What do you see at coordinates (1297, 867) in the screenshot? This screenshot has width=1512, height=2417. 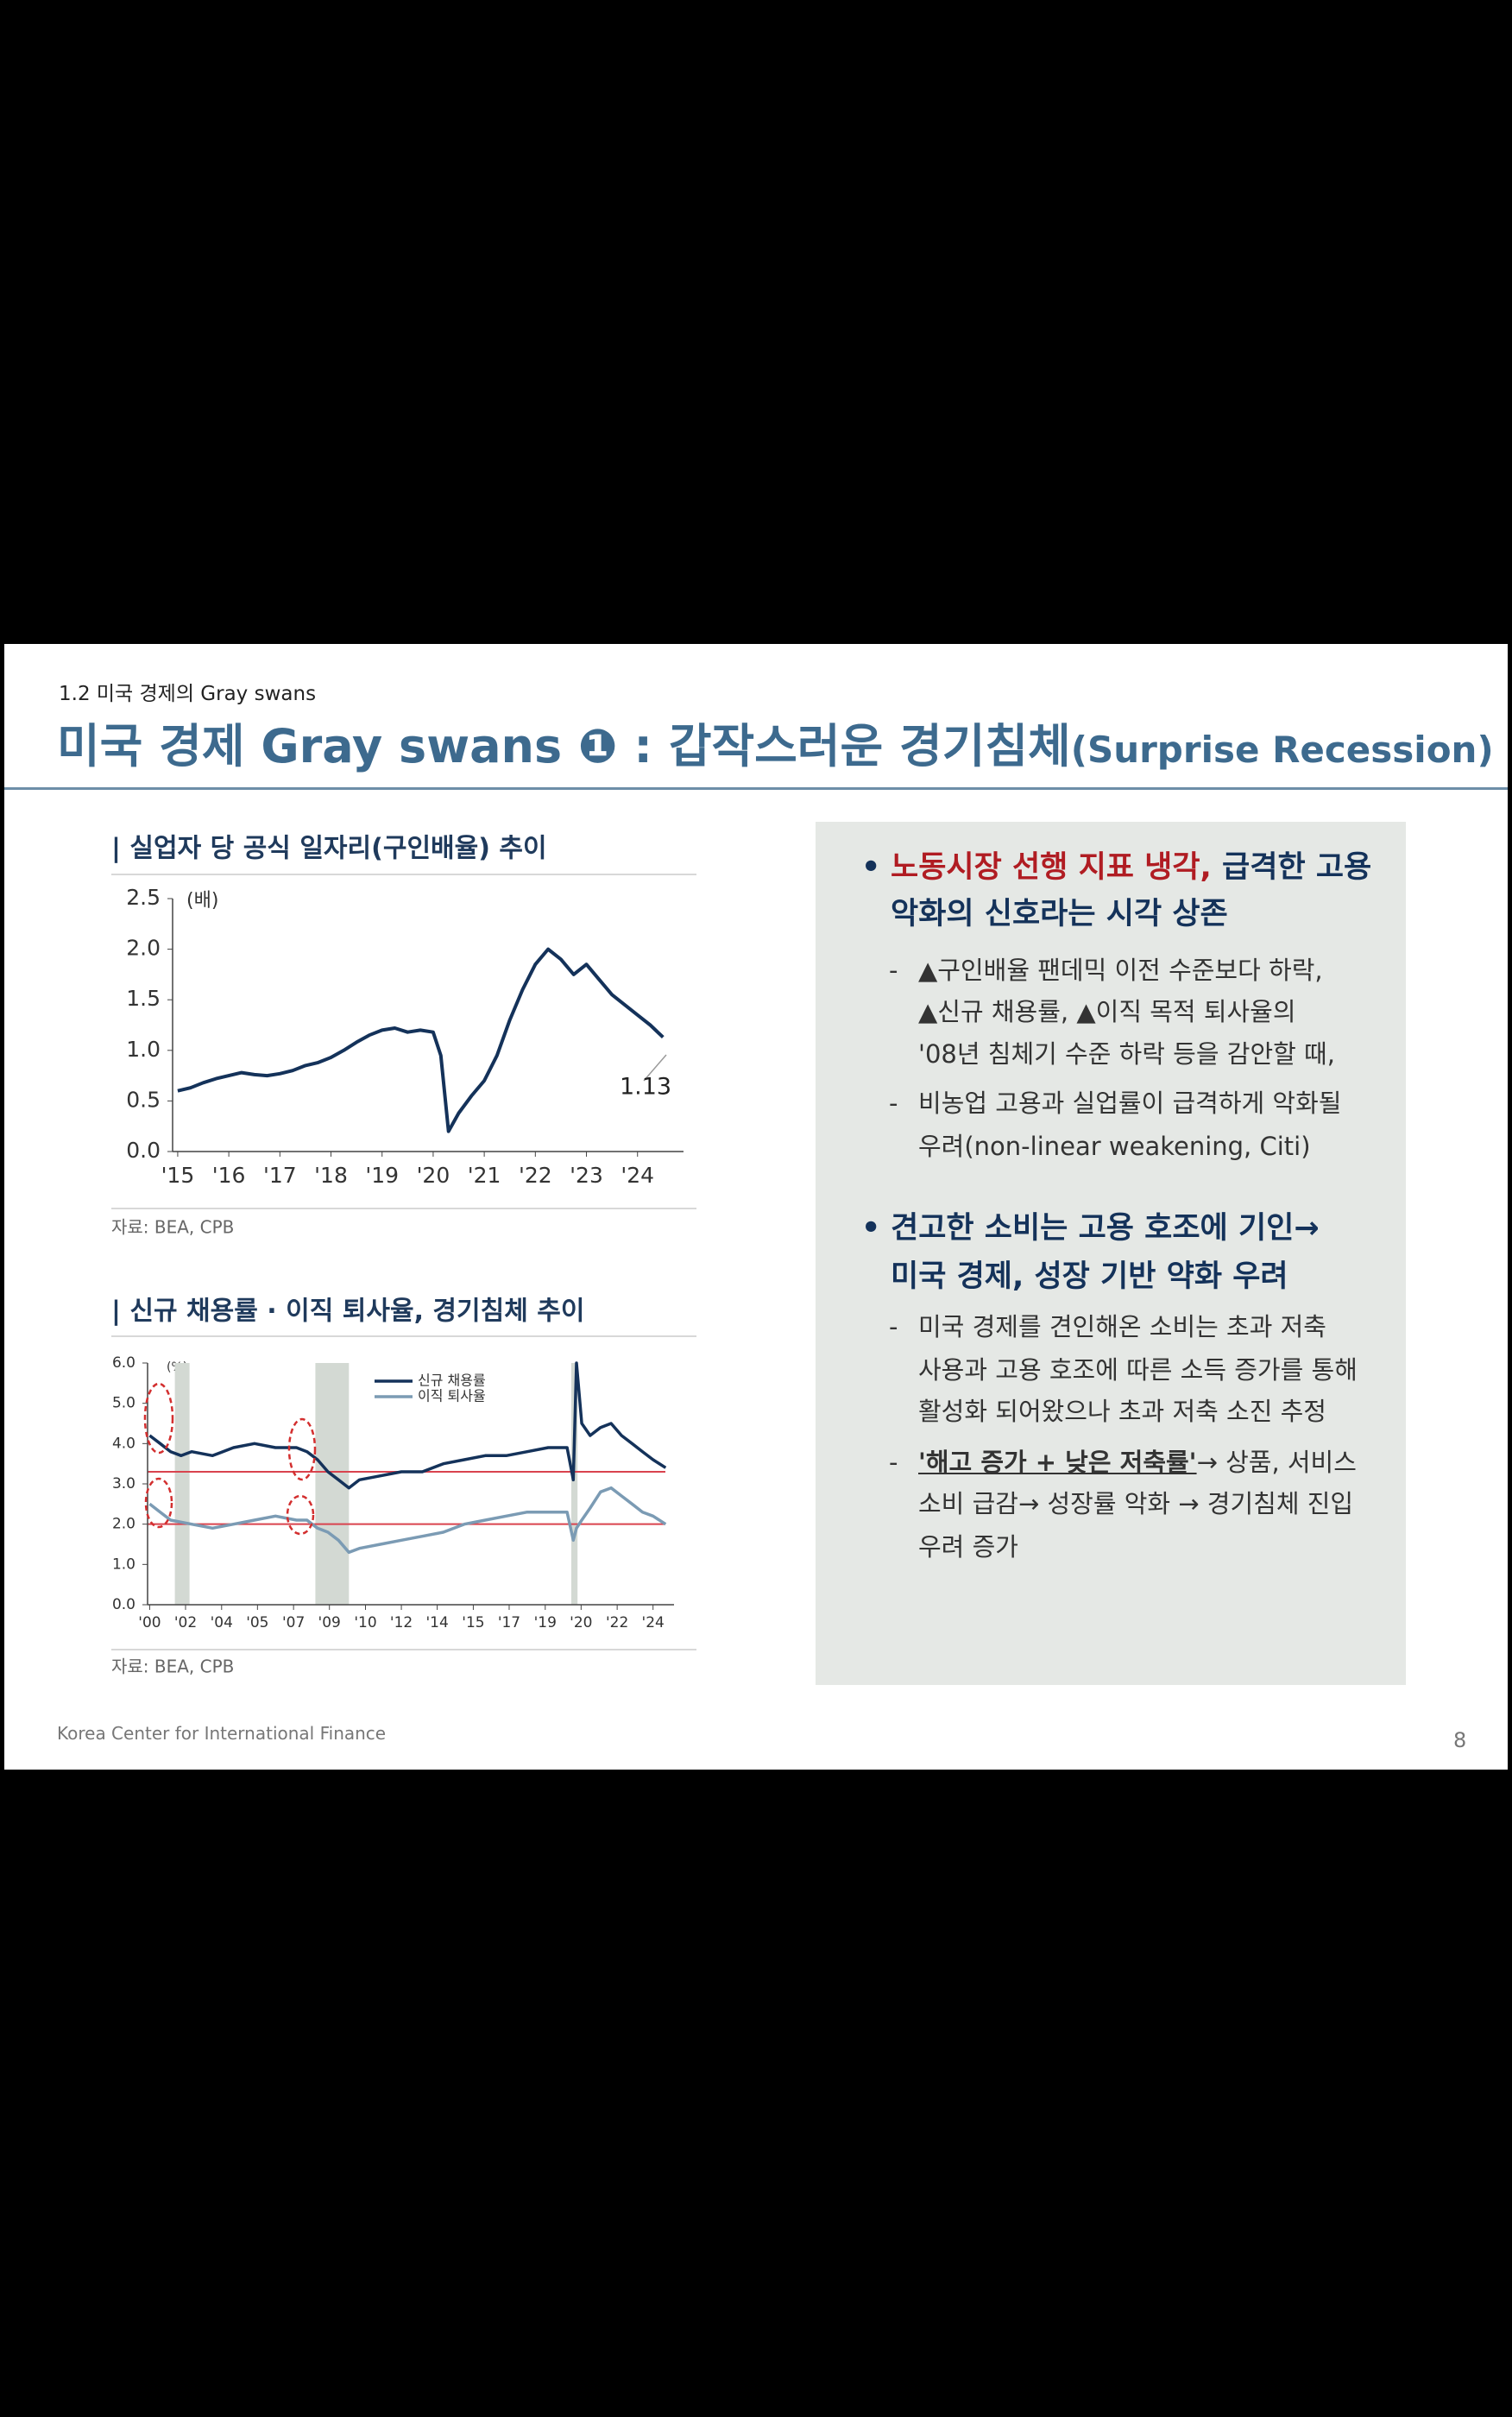 I see `bullet-line: 급격한 고용` at bounding box center [1297, 867].